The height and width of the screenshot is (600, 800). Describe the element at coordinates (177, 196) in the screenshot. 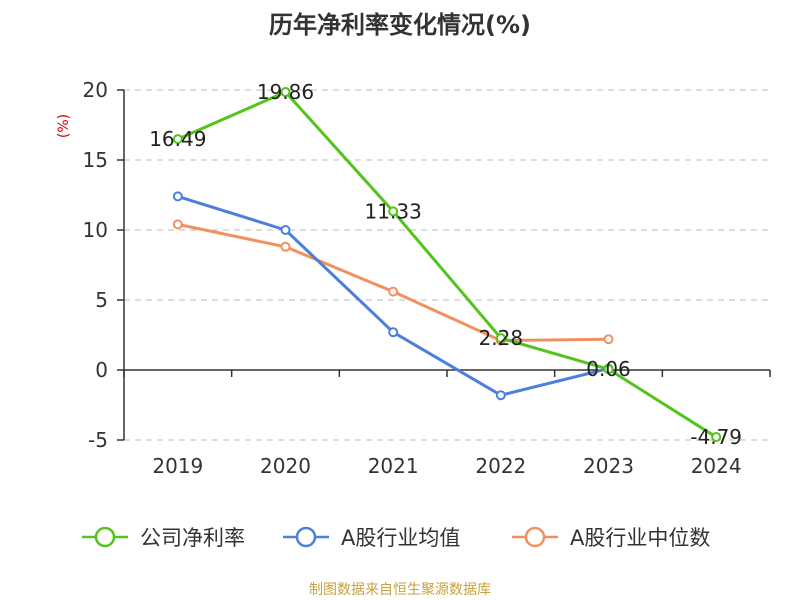

I see `series-1-point-2019` at that location.